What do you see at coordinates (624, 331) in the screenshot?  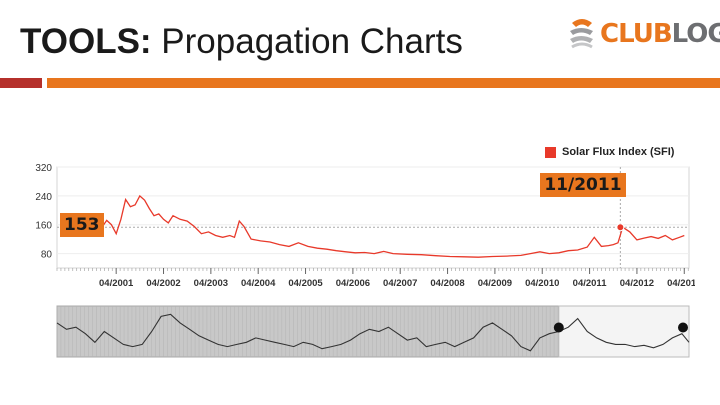 I see `navigator-window` at bounding box center [624, 331].